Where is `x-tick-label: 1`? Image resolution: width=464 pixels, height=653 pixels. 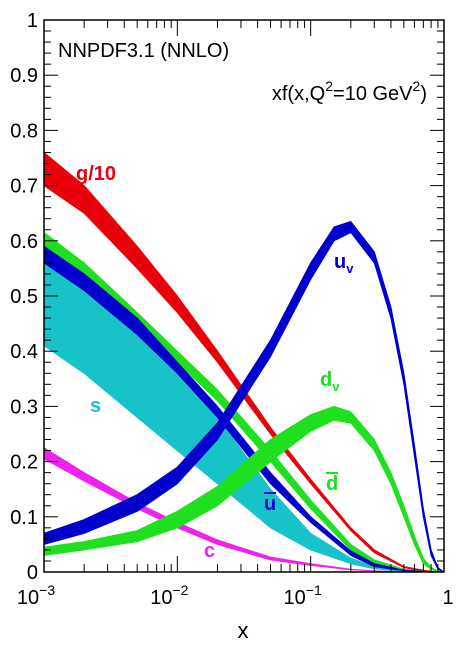
x-tick-label: 1 is located at coordinates (447, 598).